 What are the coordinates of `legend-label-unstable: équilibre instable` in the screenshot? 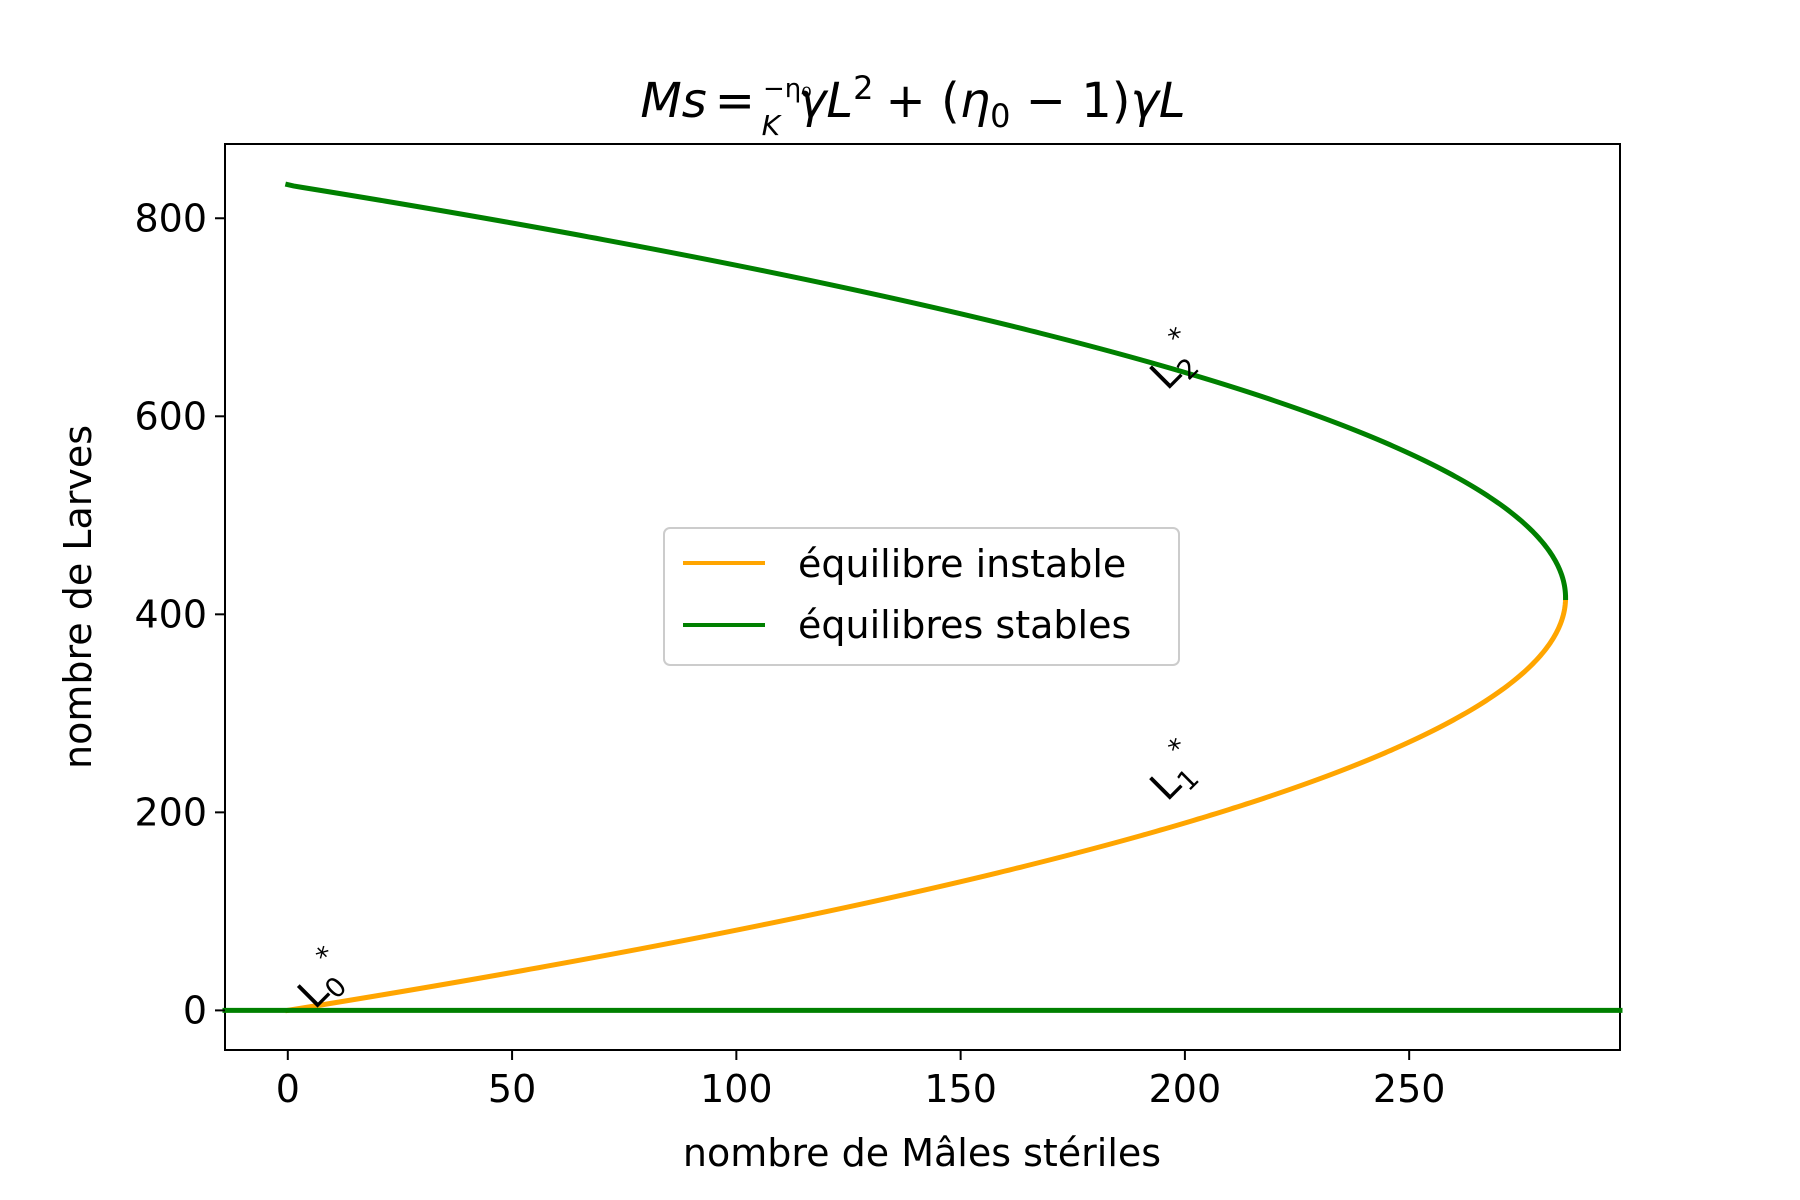 It's located at (962, 564).